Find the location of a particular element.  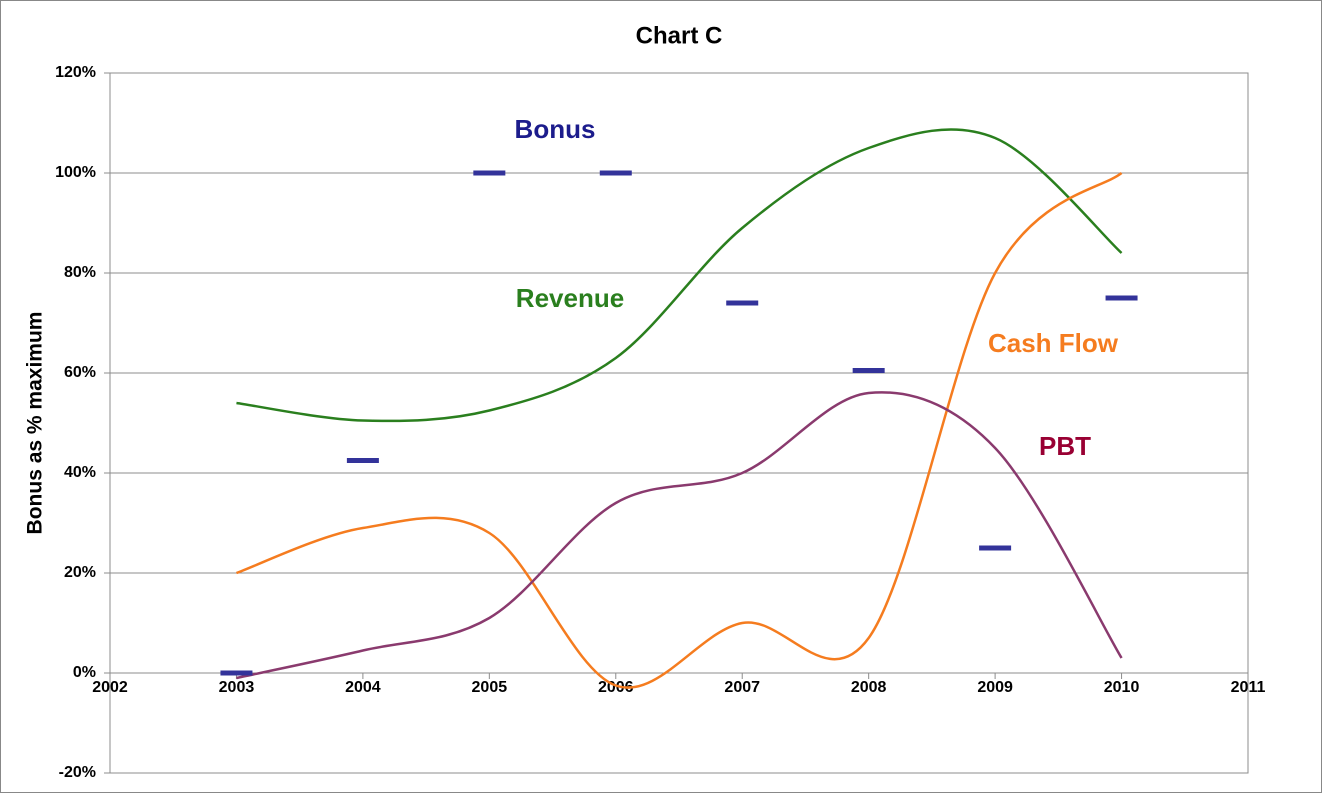

x-tick-label: 2004 is located at coordinates (363, 687).